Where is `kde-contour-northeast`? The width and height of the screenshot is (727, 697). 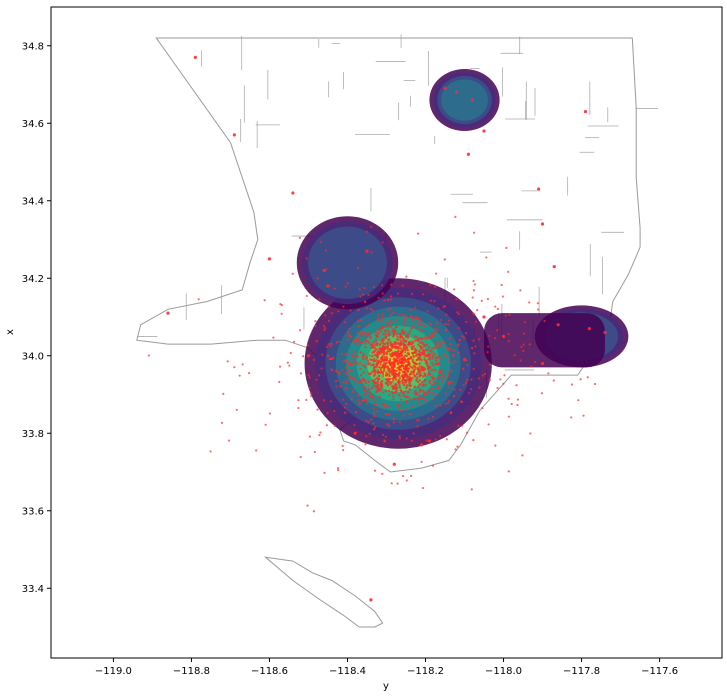 kde-contour-northeast is located at coordinates (464, 100).